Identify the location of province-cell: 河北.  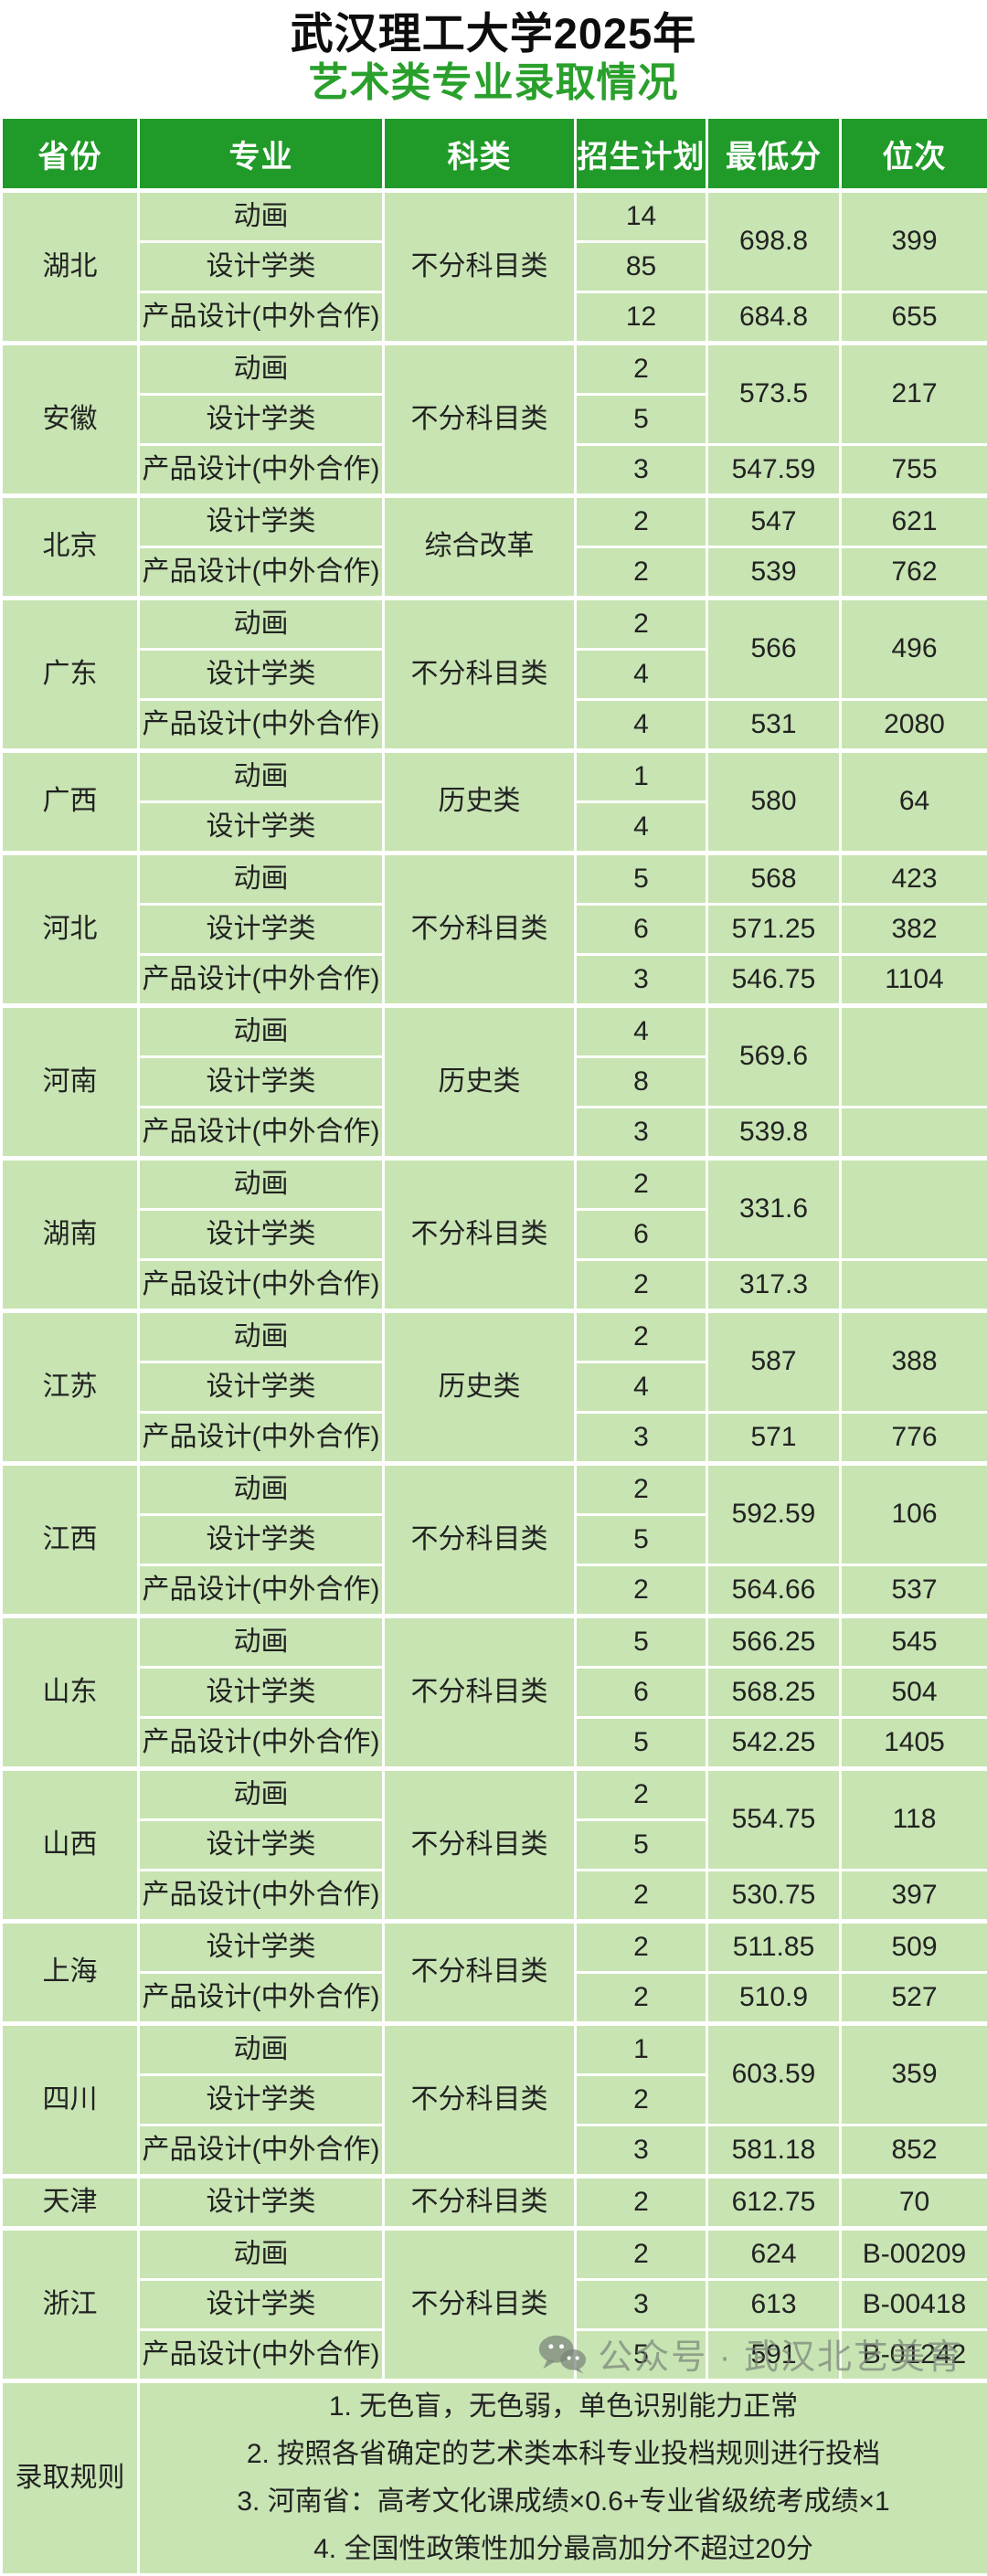
(70, 929).